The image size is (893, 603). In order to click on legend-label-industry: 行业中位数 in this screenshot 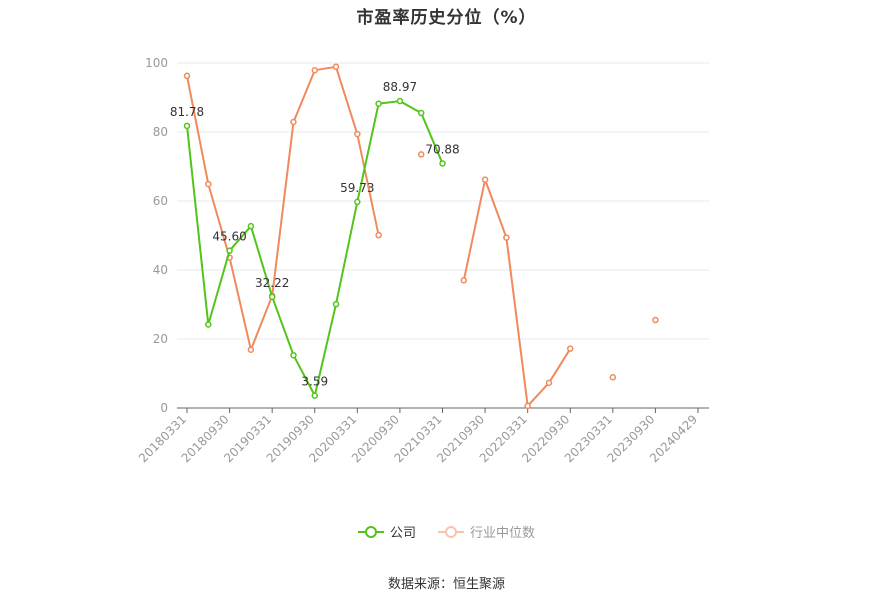, I will do `click(503, 533)`.